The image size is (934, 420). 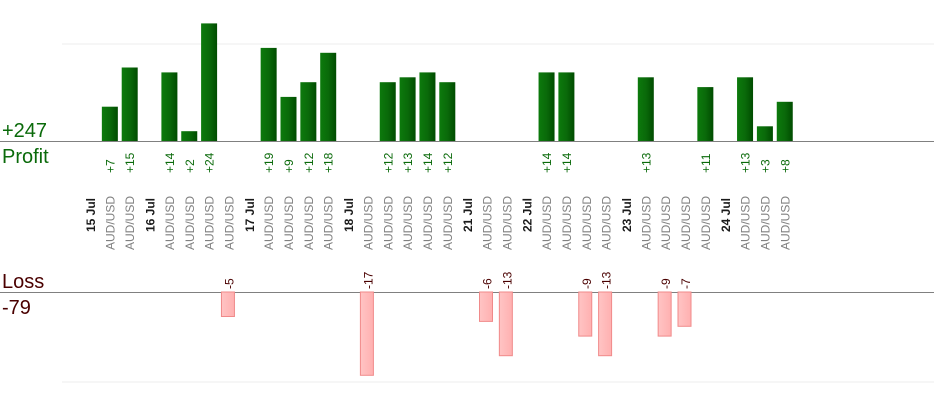 What do you see at coordinates (229, 283) in the screenshot?
I see `loss-value-label: -5` at bounding box center [229, 283].